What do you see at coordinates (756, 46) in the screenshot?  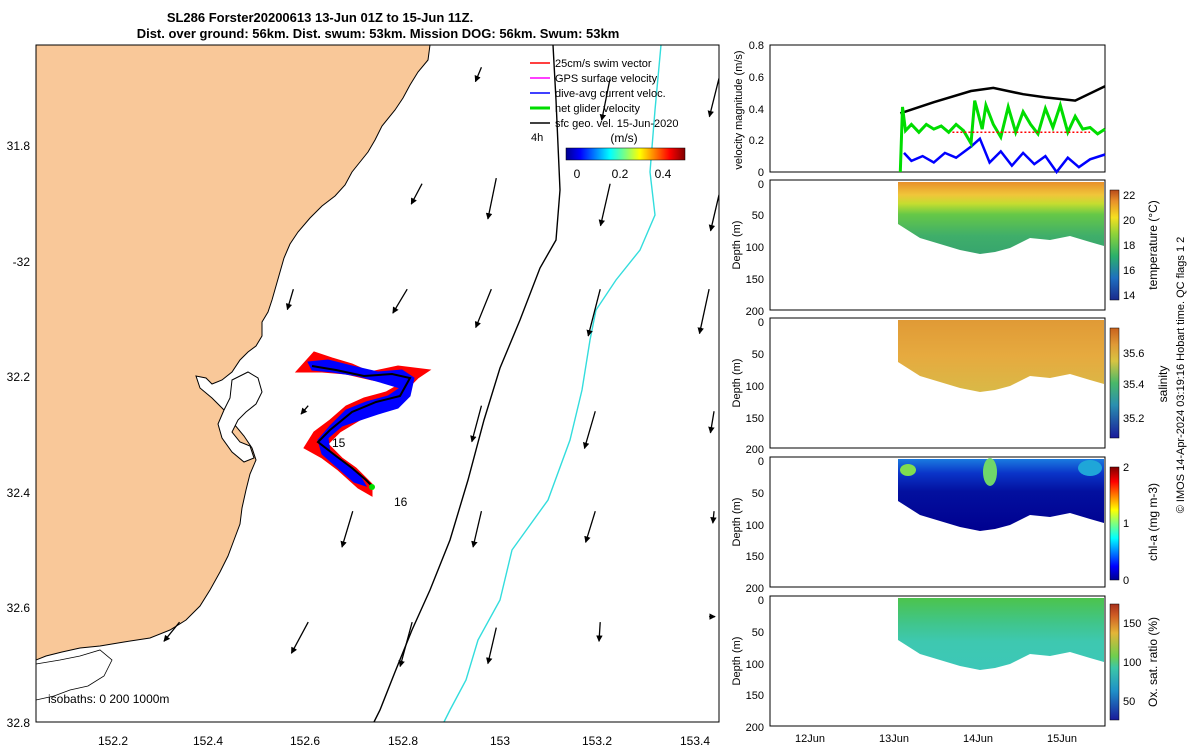 I see `vel-y-tick-label: 0.8` at bounding box center [756, 46].